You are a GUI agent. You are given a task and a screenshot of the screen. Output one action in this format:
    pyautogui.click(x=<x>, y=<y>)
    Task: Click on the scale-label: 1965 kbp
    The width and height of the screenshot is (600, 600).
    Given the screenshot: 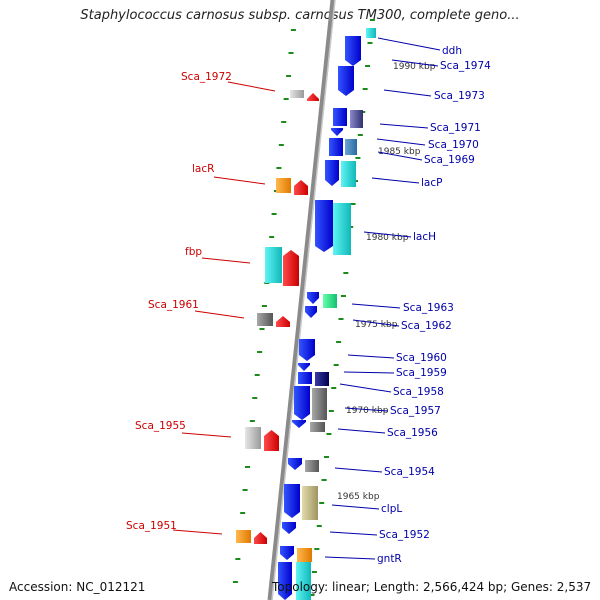 What is the action you would take?
    pyautogui.click(x=358, y=497)
    